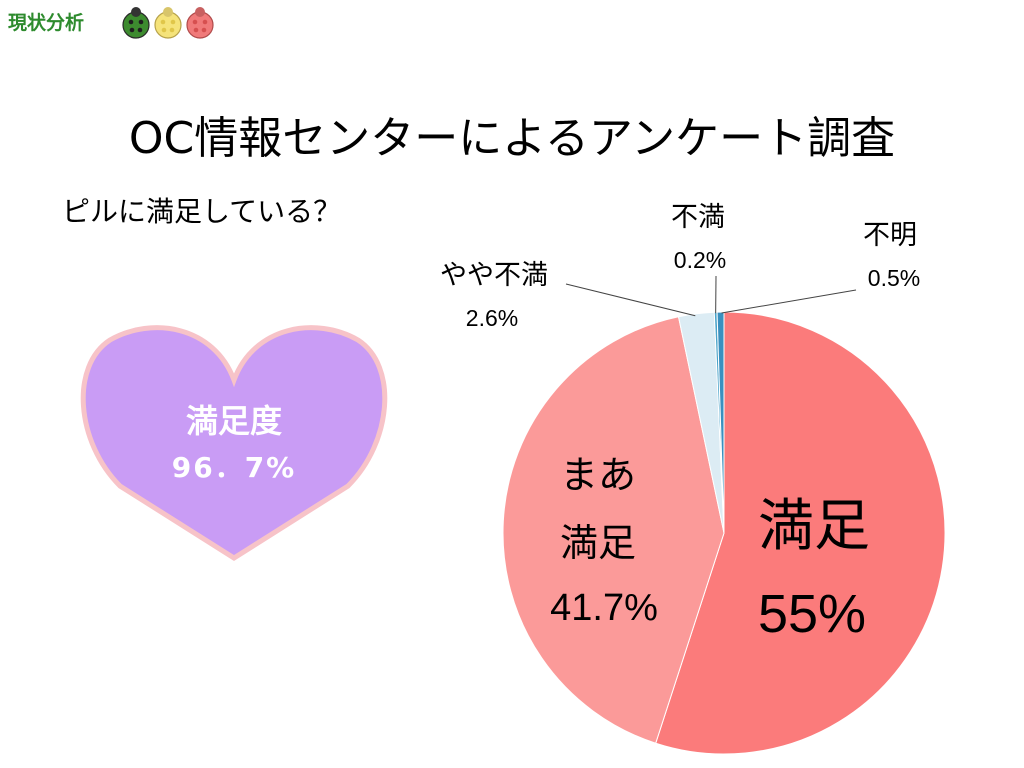 Image resolution: width=1024 pixels, height=768 pixels. Describe the element at coordinates (814, 525) in the screenshot. I see `slice-label-1: 満足` at that location.